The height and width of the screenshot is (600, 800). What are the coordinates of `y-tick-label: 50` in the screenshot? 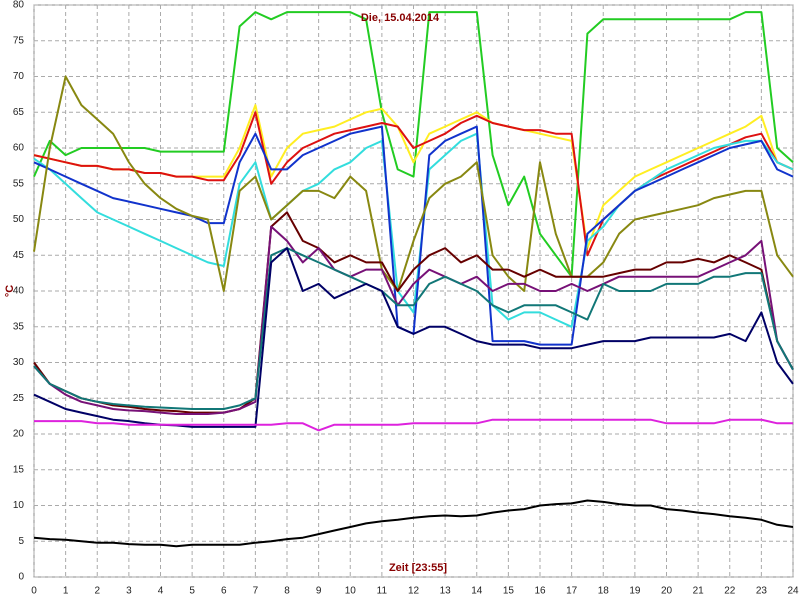 It's located at (19, 219).